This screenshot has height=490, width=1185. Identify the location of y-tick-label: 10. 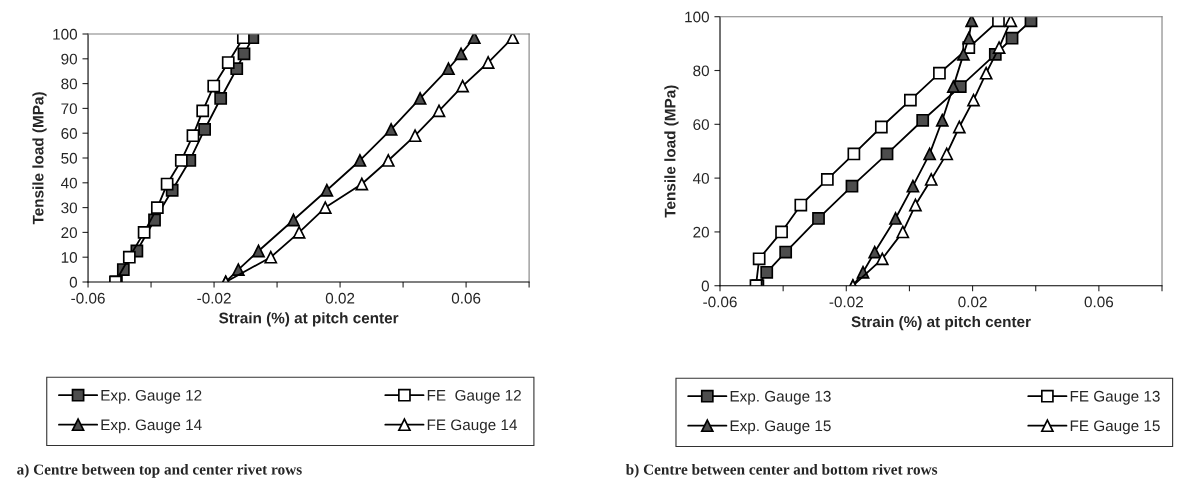
(69, 257).